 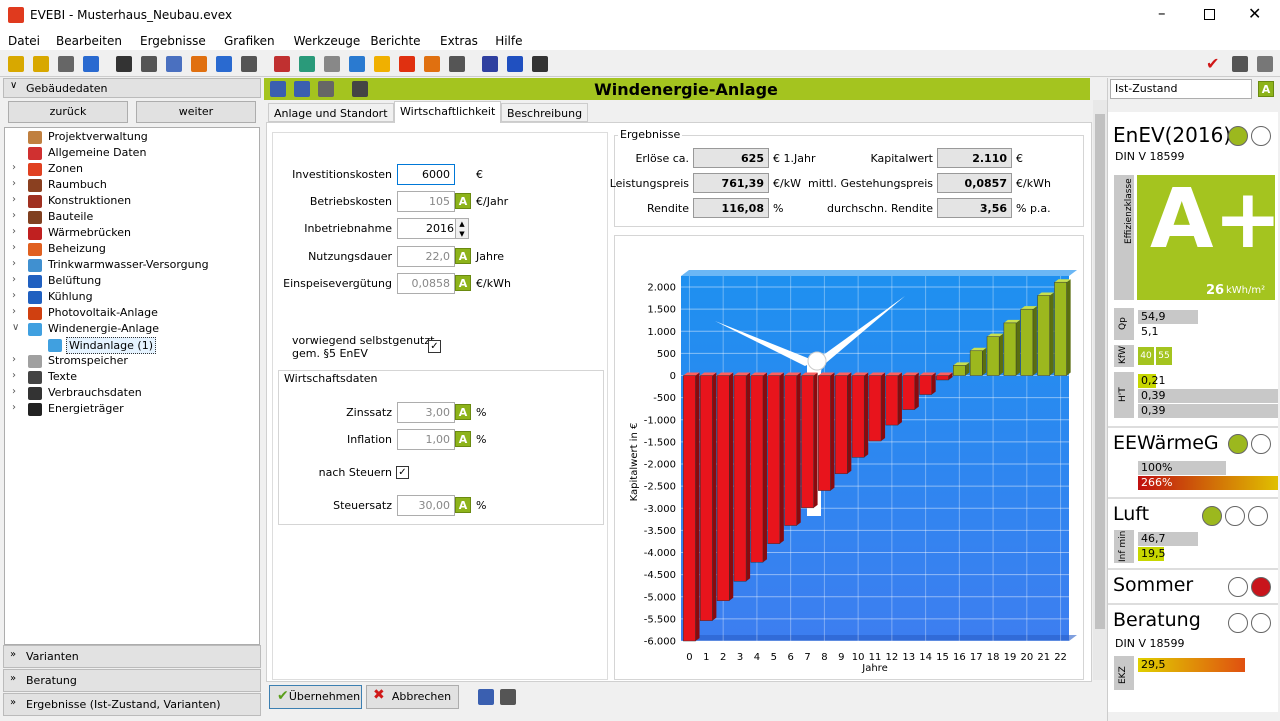 What do you see at coordinates (89, 232) in the screenshot?
I see `tree-item: Wärmebrücken` at bounding box center [89, 232].